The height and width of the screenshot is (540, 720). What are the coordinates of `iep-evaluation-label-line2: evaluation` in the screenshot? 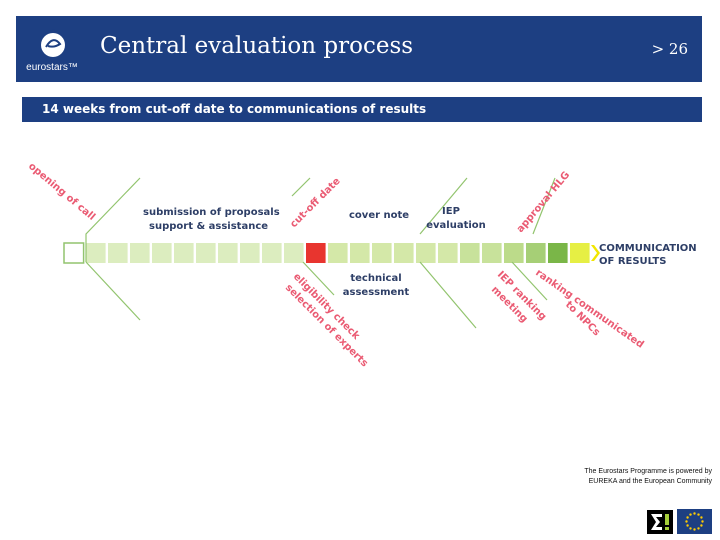 It's located at (456, 225).